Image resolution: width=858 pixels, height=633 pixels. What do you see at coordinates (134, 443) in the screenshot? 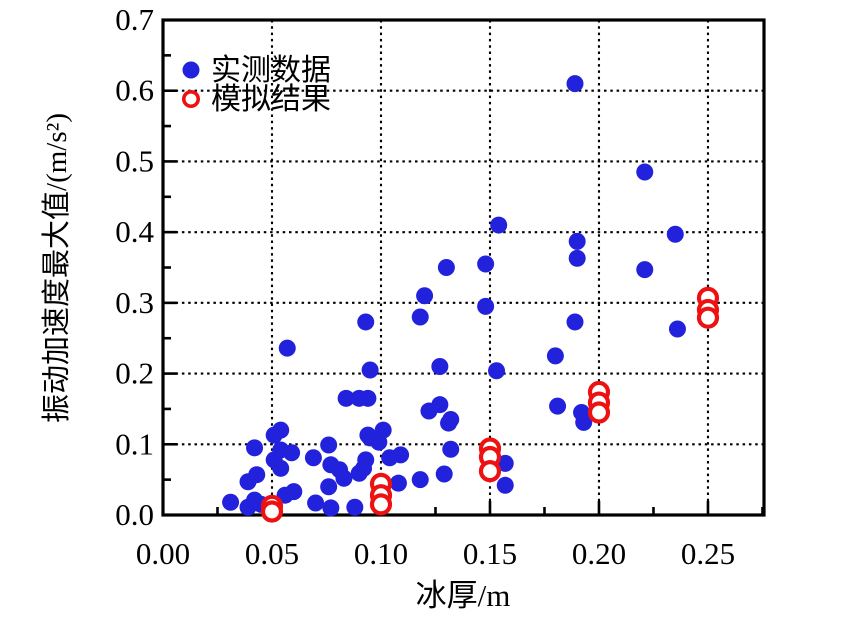
I see `y-tick-label: 0.1` at bounding box center [134, 443].